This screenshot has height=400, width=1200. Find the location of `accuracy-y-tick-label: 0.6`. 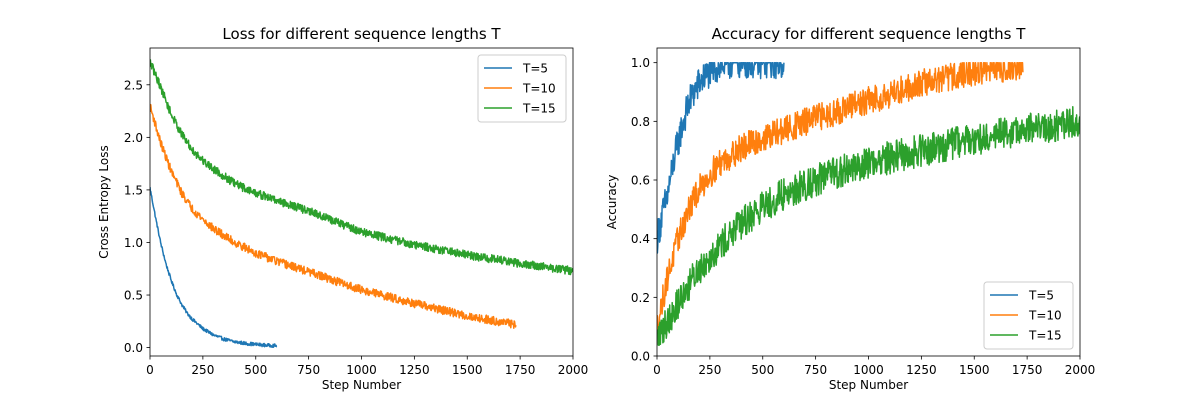

accuracy-y-tick-label: 0.6 is located at coordinates (640, 181).